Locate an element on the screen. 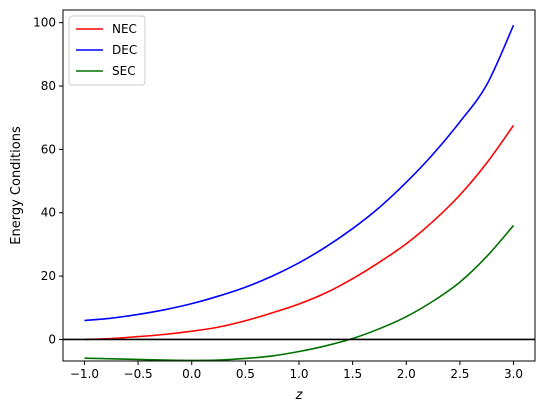  x-axis-label: z is located at coordinates (299, 395).